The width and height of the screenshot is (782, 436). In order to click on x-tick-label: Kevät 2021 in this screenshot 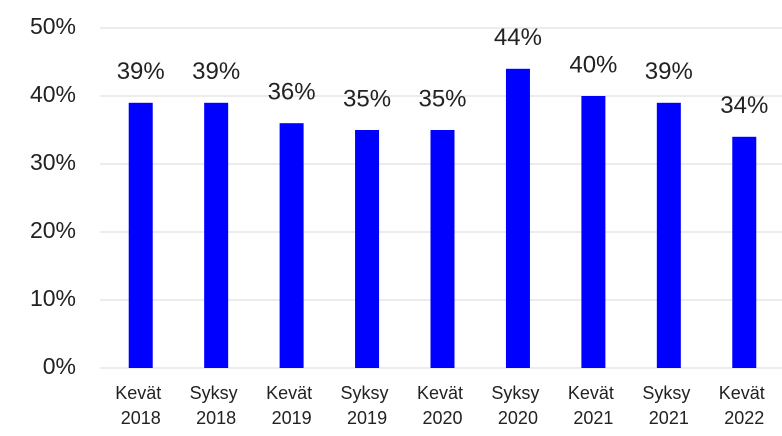, I will do `click(593, 405)`.